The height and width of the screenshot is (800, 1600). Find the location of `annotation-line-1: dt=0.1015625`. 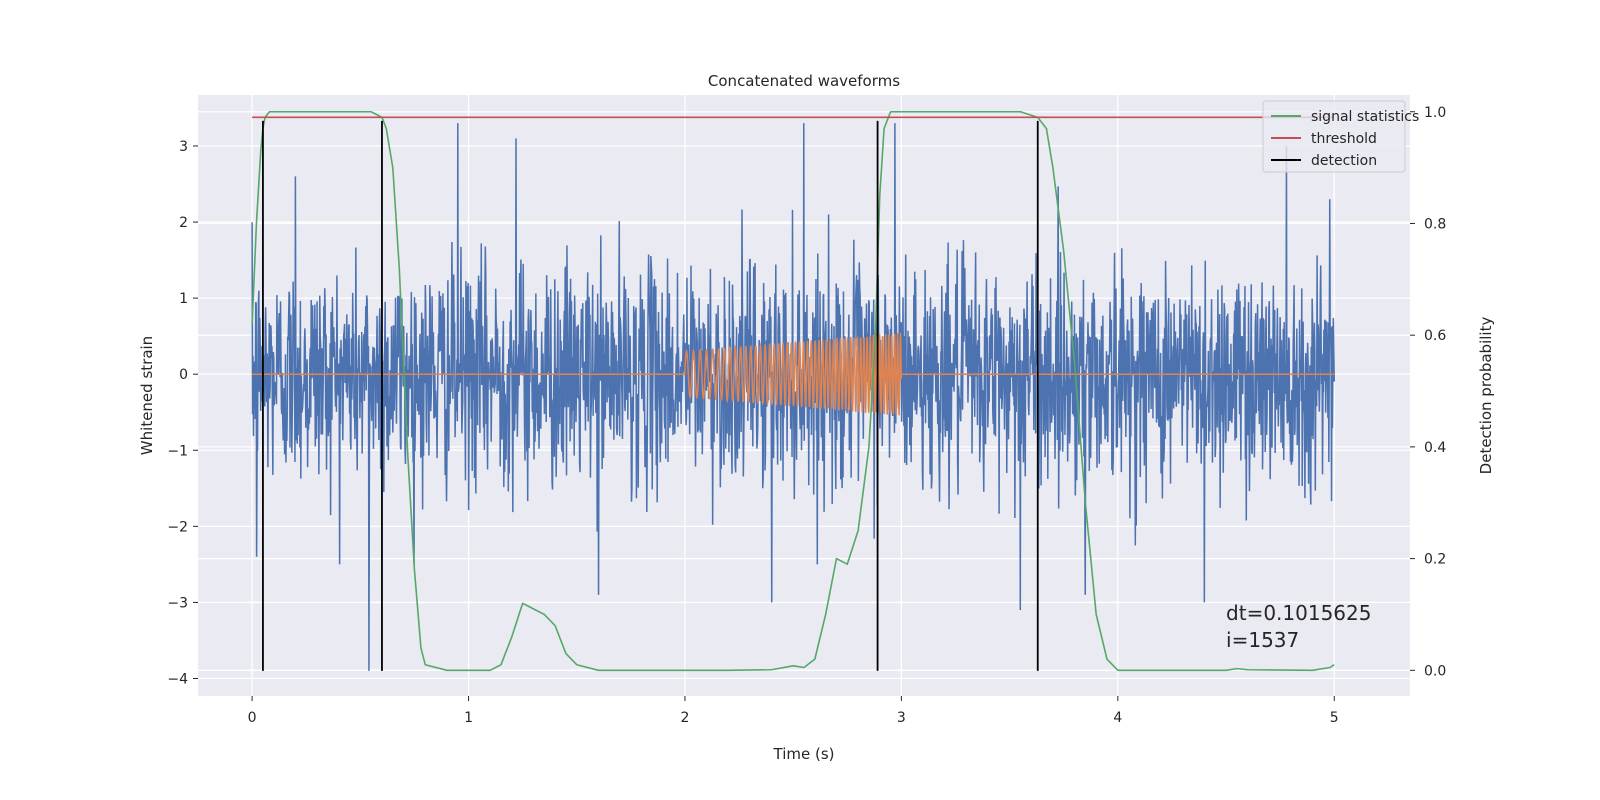

annotation-line-1: dt=0.1015625 is located at coordinates (1298, 613).